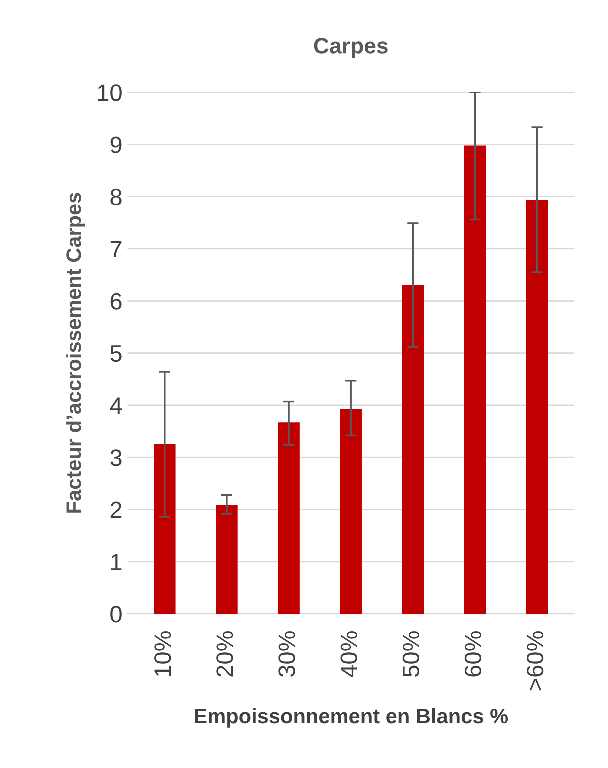 This screenshot has height=768, width=608. What do you see at coordinates (116, 197) in the screenshot?
I see `y-tick-label: 8` at bounding box center [116, 197].